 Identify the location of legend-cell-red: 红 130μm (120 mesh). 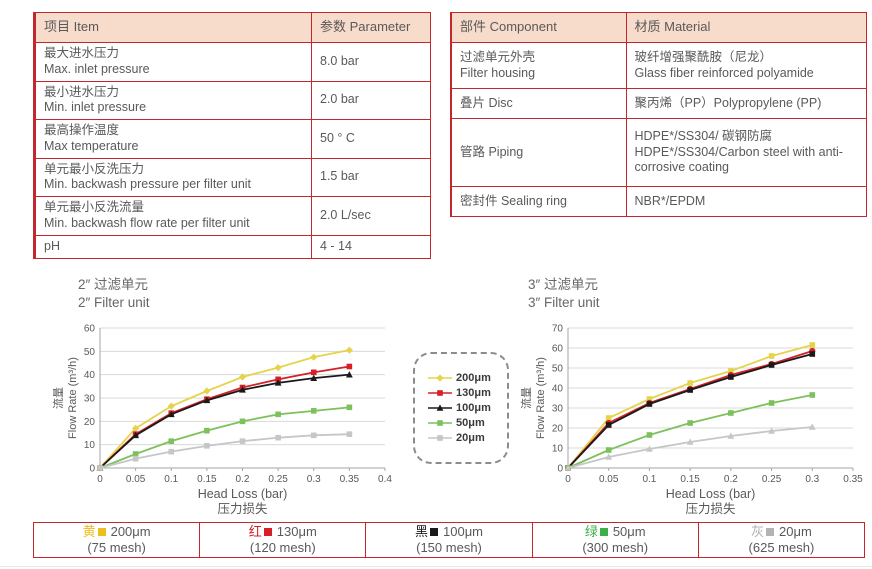
(283, 540).